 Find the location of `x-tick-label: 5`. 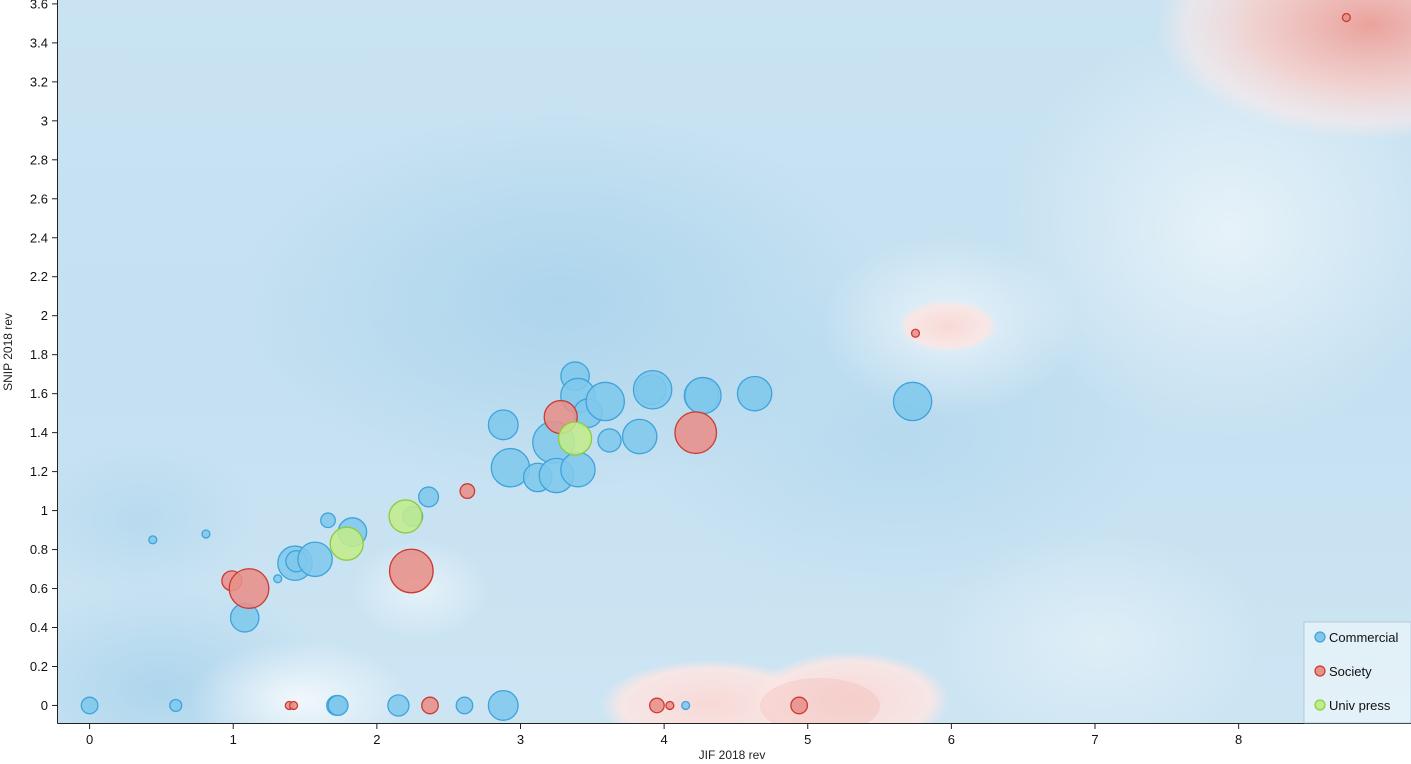

x-tick-label: 5 is located at coordinates (807, 739).